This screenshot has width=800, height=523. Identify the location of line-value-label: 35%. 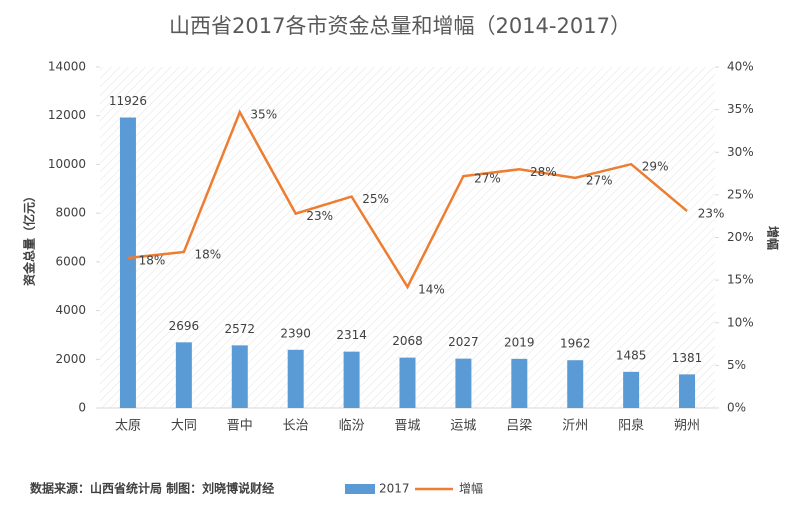
(263, 115).